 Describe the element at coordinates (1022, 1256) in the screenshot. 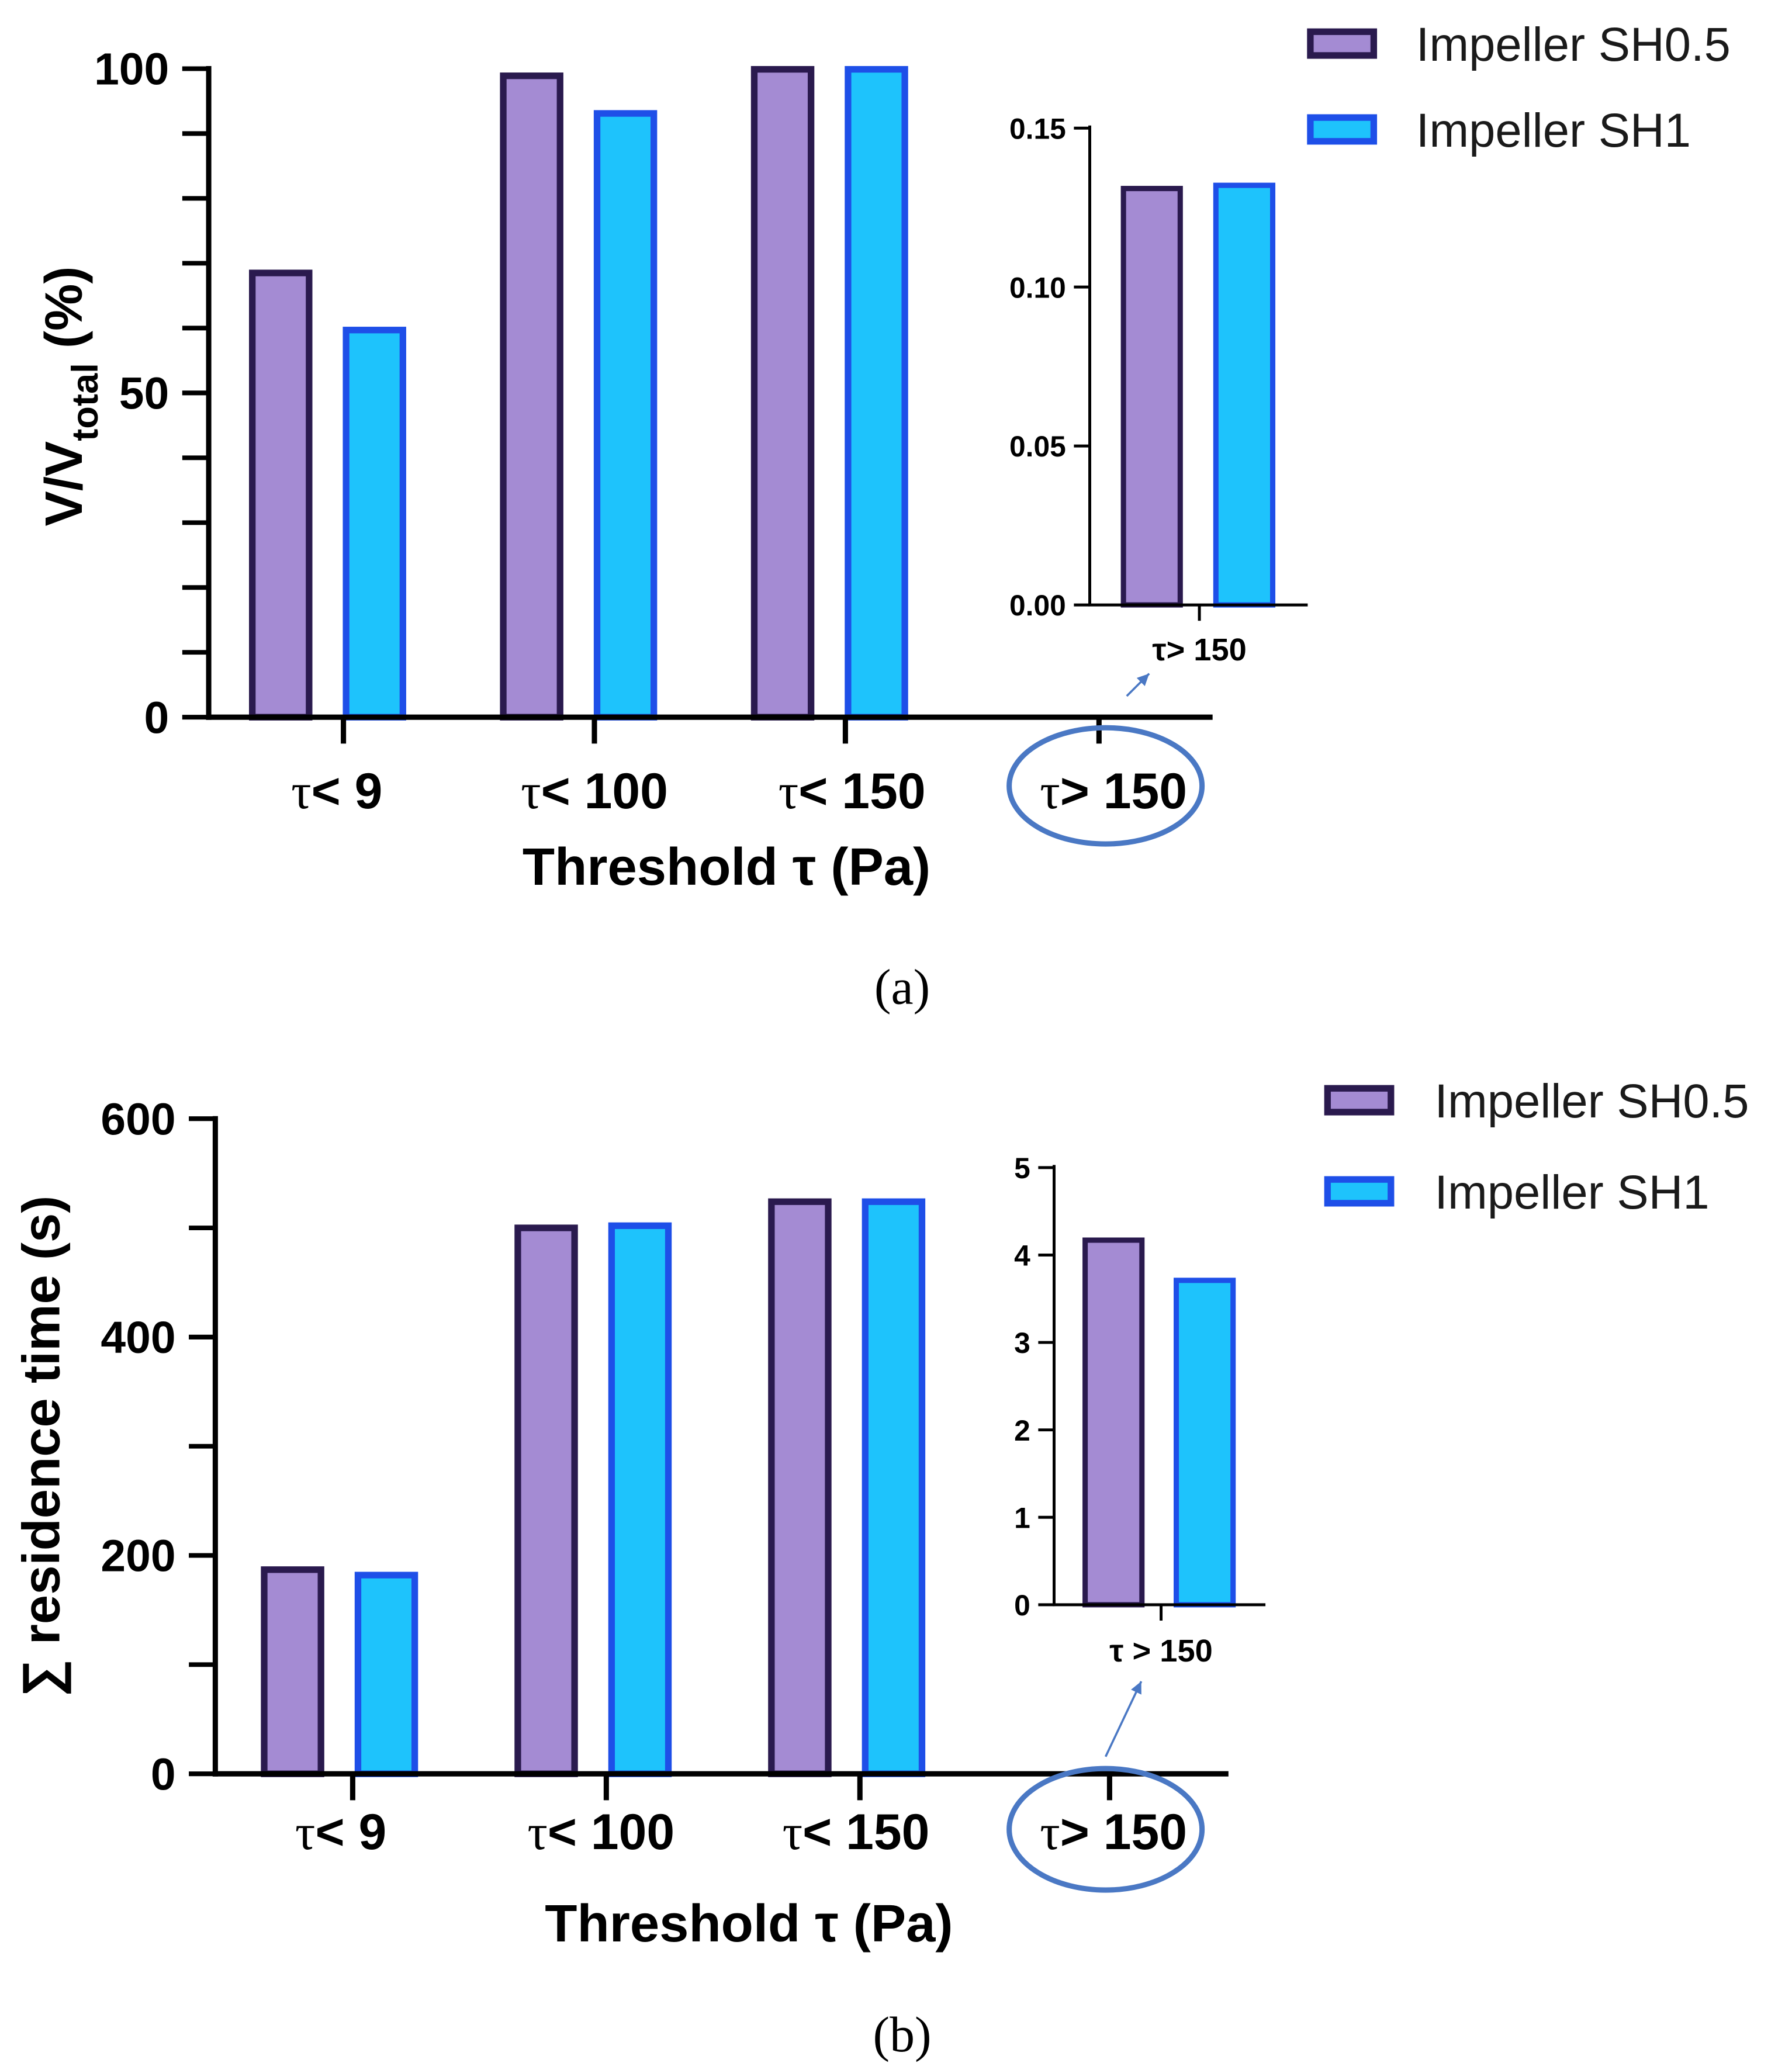

I see `inset-y-tick-label: 4` at that location.